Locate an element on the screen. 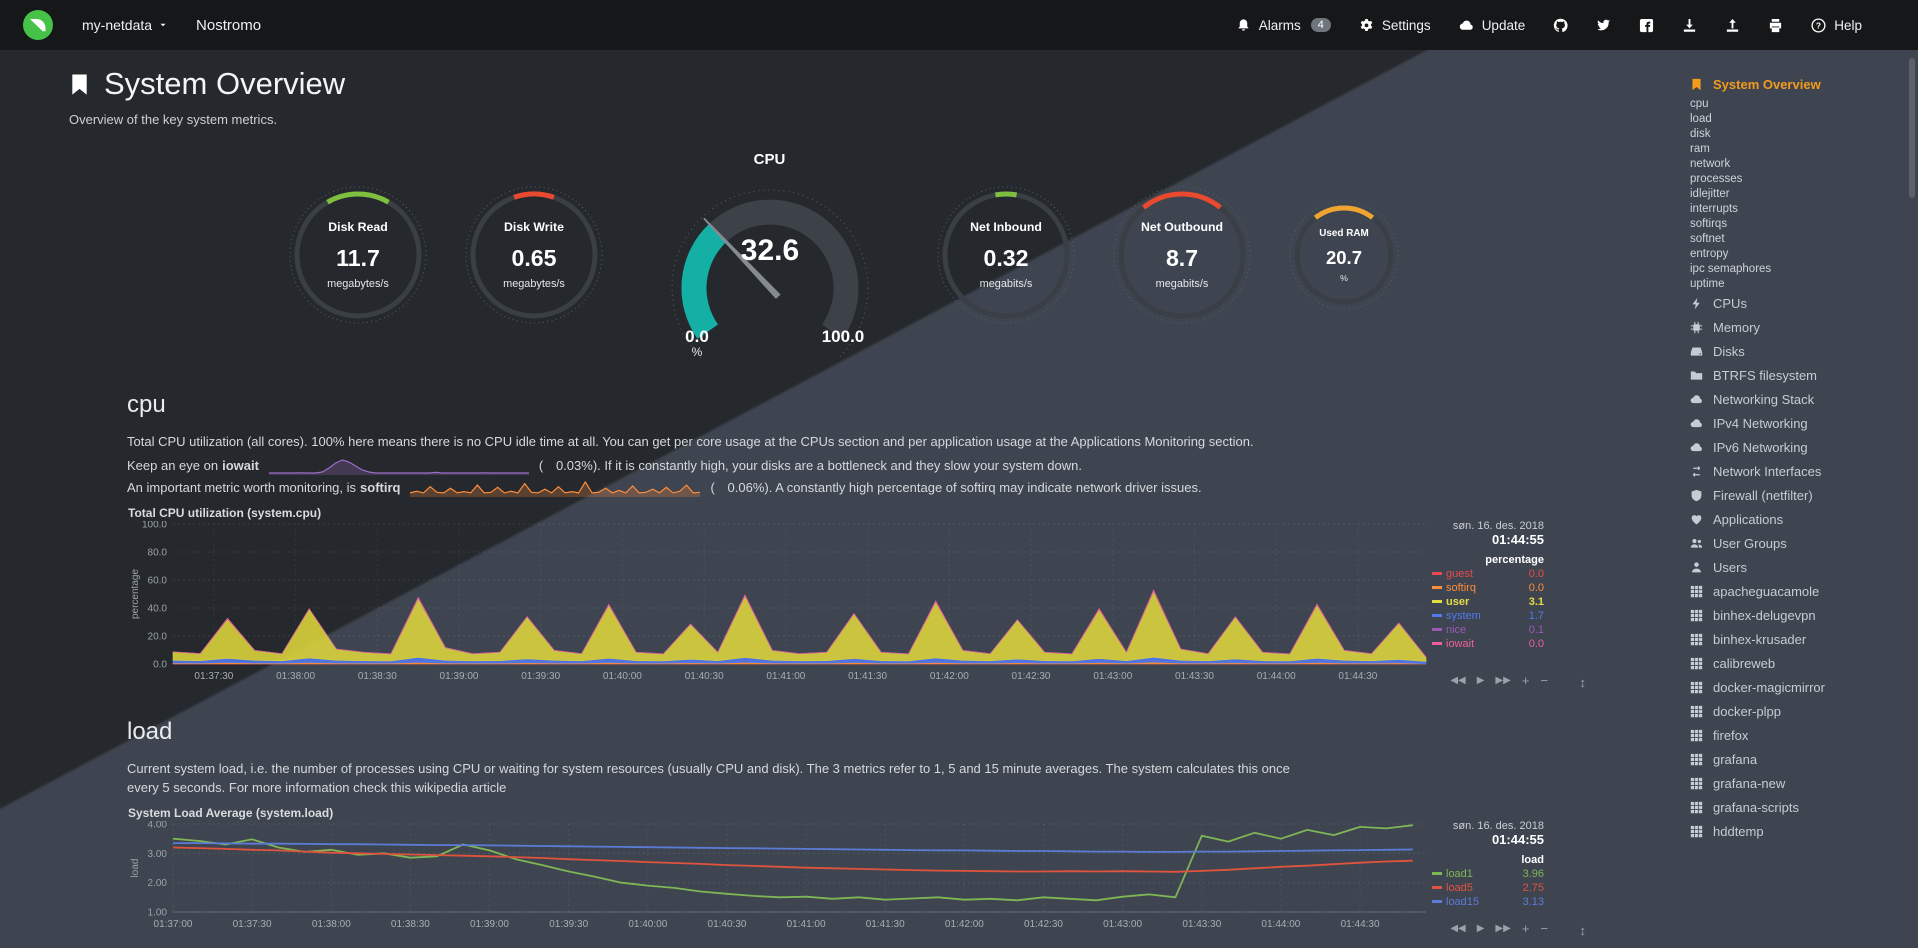 The width and height of the screenshot is (1918, 948). download-button is located at coordinates (1689, 25).